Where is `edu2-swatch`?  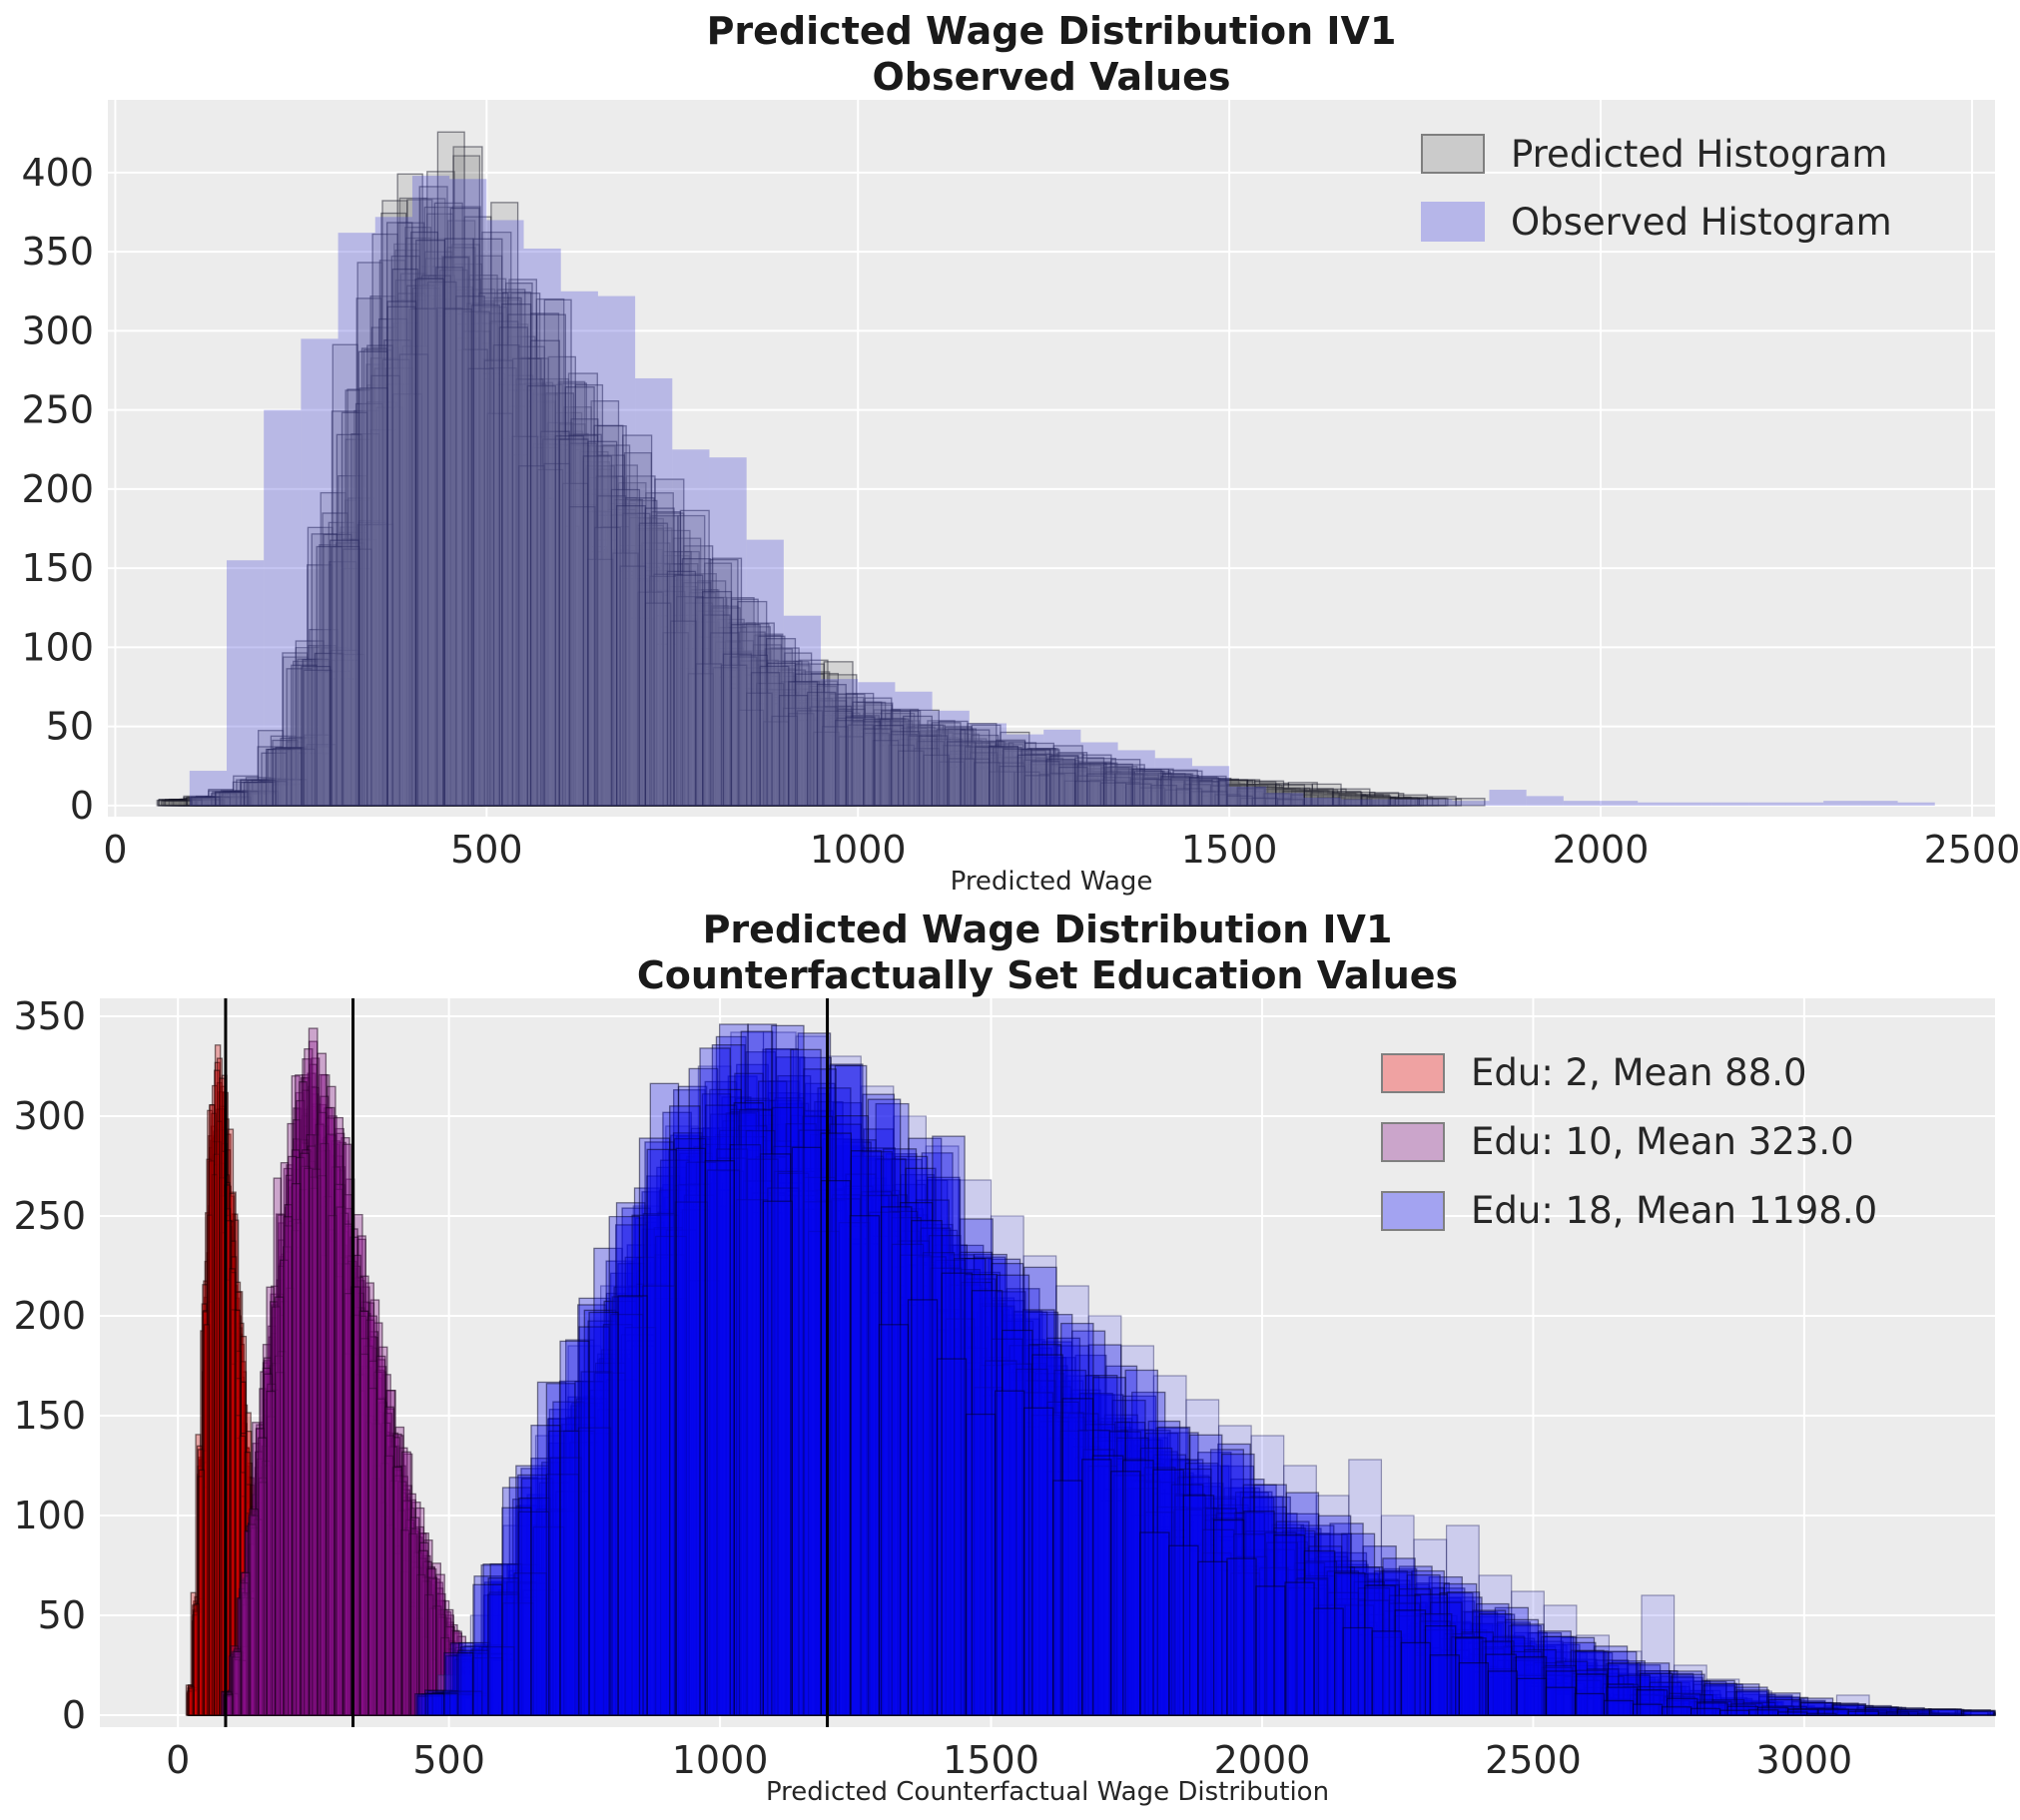
edu2-swatch is located at coordinates (1413, 1072).